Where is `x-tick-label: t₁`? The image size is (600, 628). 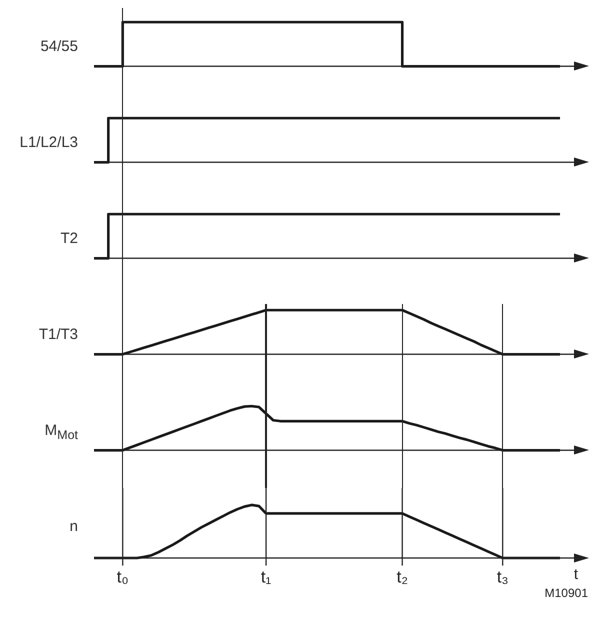
x-tick-label: t₁ is located at coordinates (266, 576).